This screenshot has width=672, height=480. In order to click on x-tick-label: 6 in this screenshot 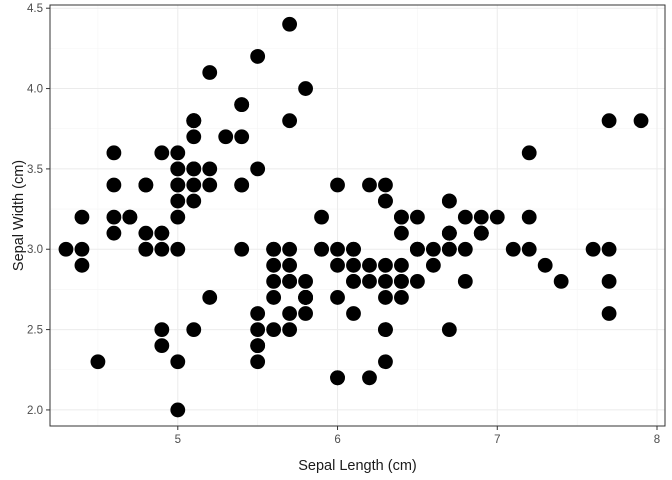, I will do `click(337, 440)`.